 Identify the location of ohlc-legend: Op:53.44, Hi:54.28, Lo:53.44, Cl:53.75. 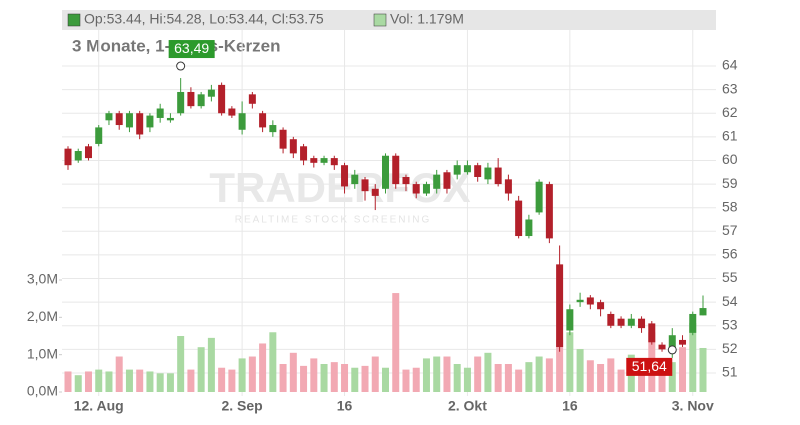
(204, 19).